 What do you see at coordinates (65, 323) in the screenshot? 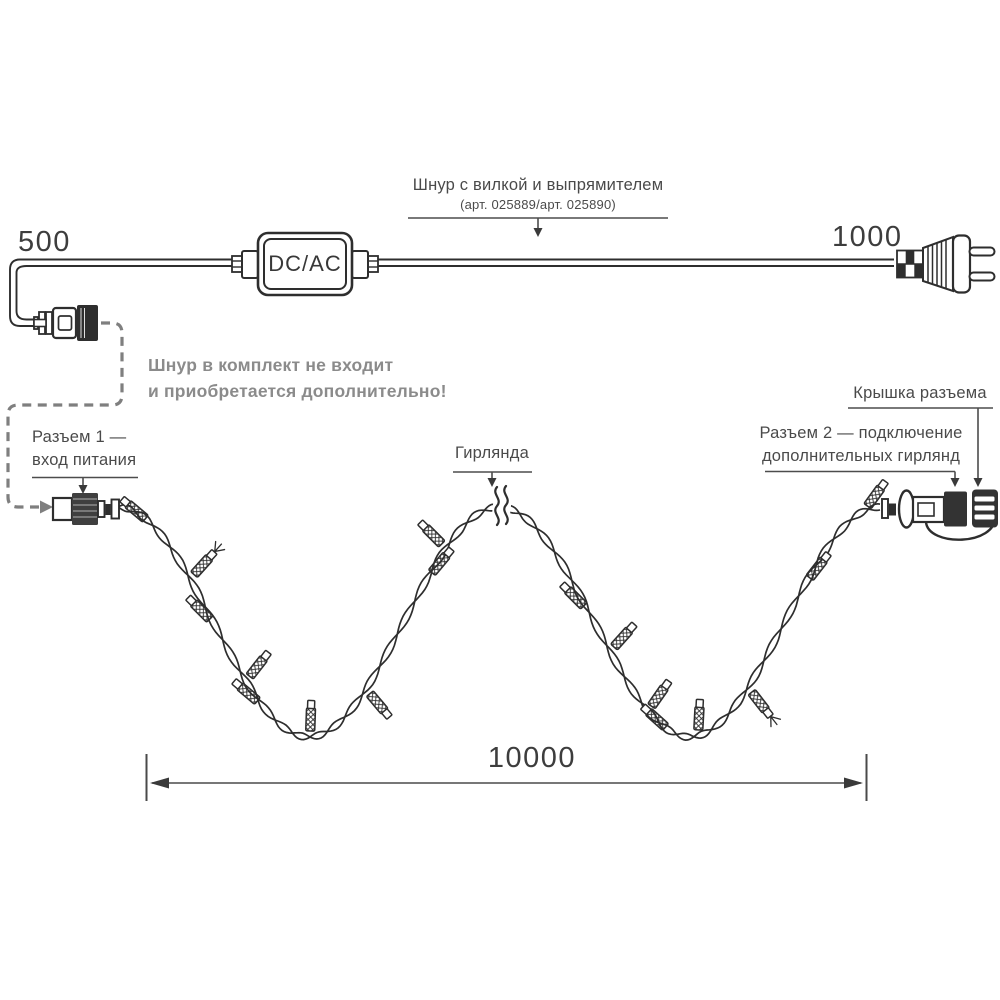
I see `input-connector` at bounding box center [65, 323].